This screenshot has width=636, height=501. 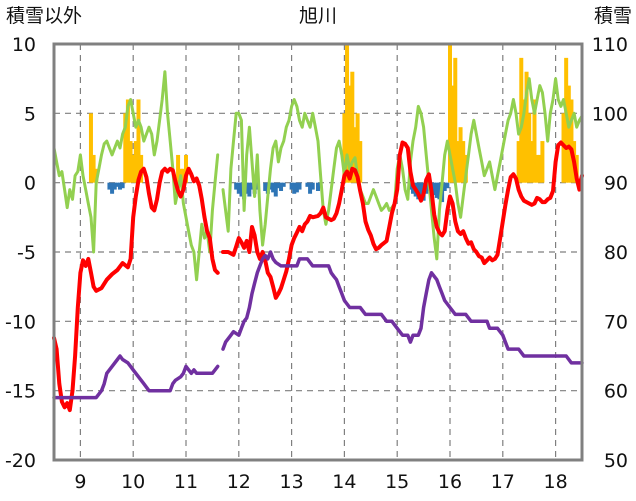 I want to click on right-tick-label: 70, so click(x=616, y=322).